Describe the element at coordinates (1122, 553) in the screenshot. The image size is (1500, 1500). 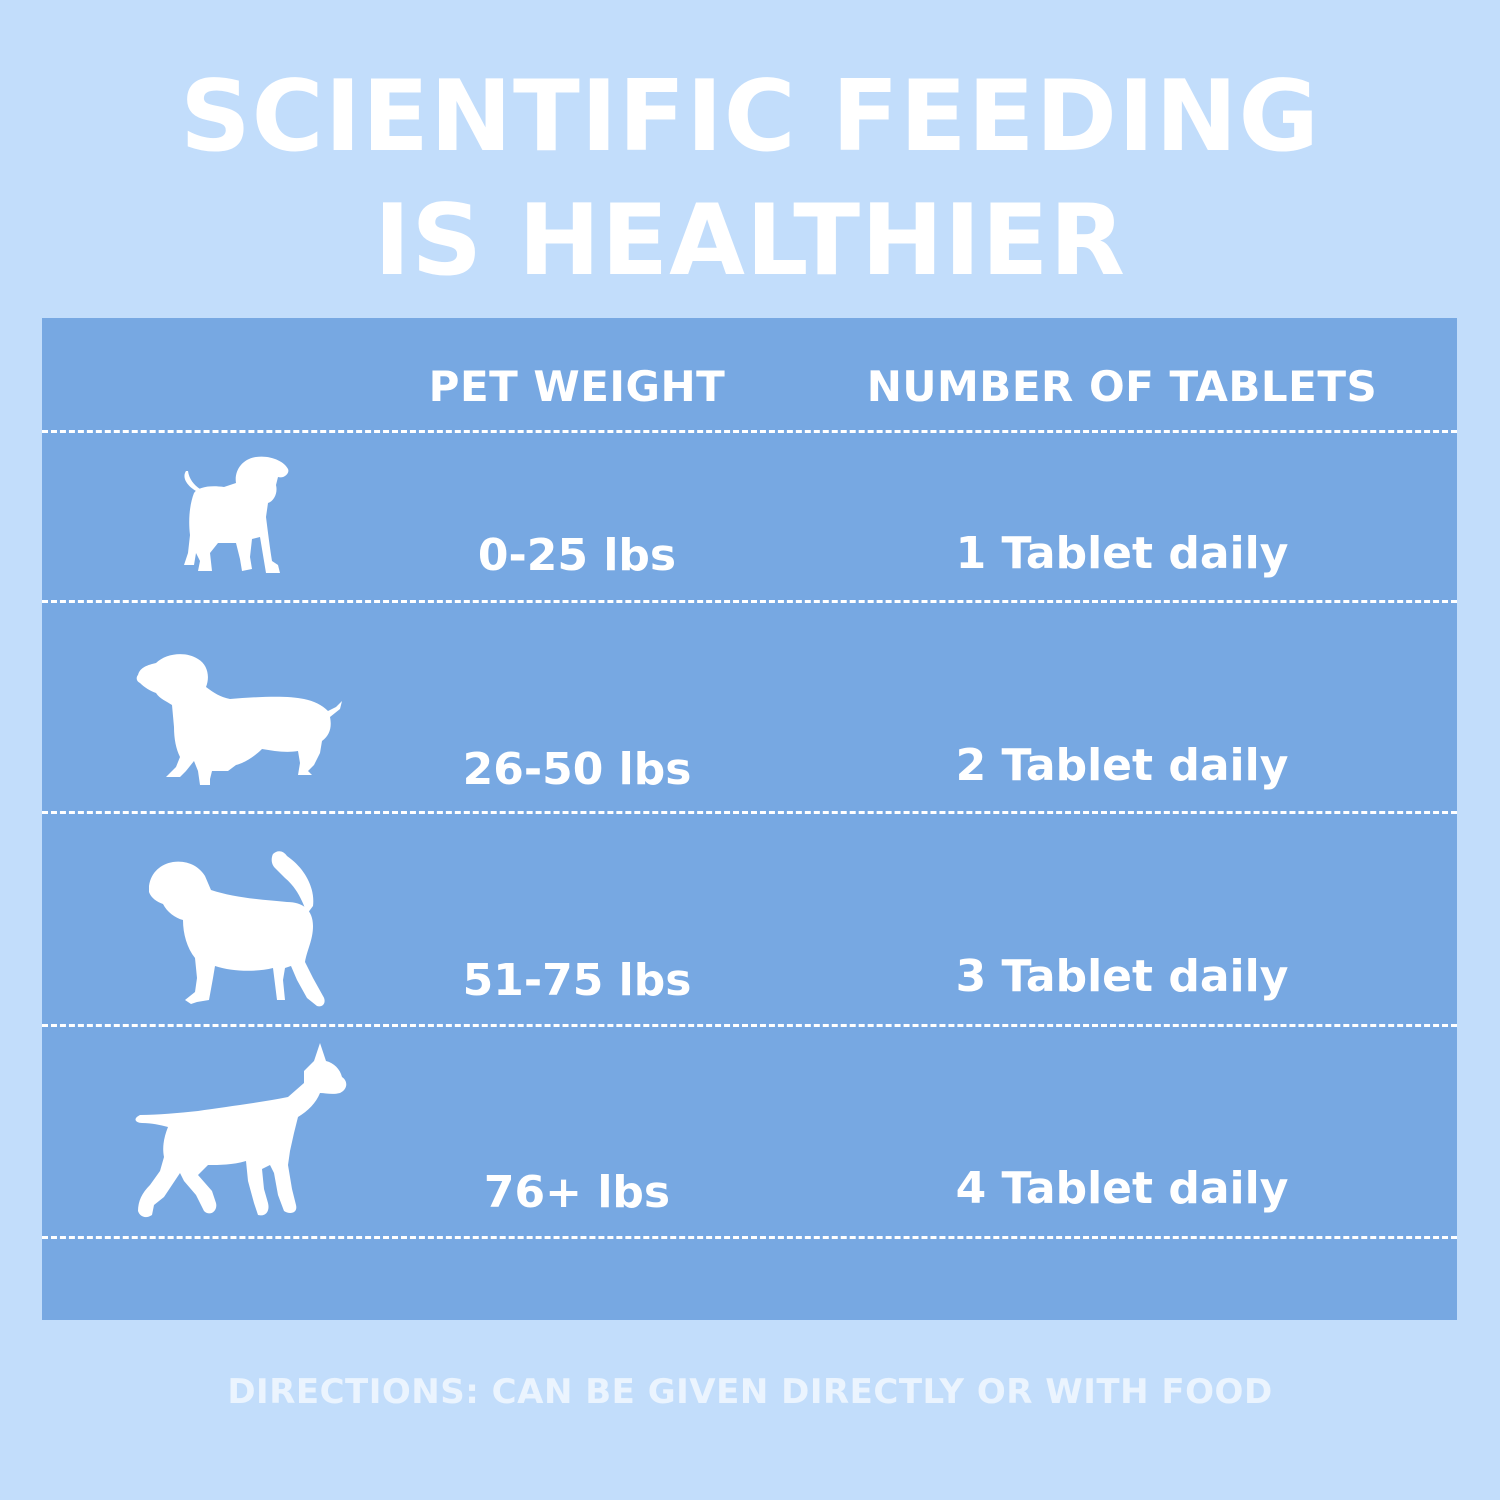
I see `tablets-value: 1 Tablet daily` at that location.